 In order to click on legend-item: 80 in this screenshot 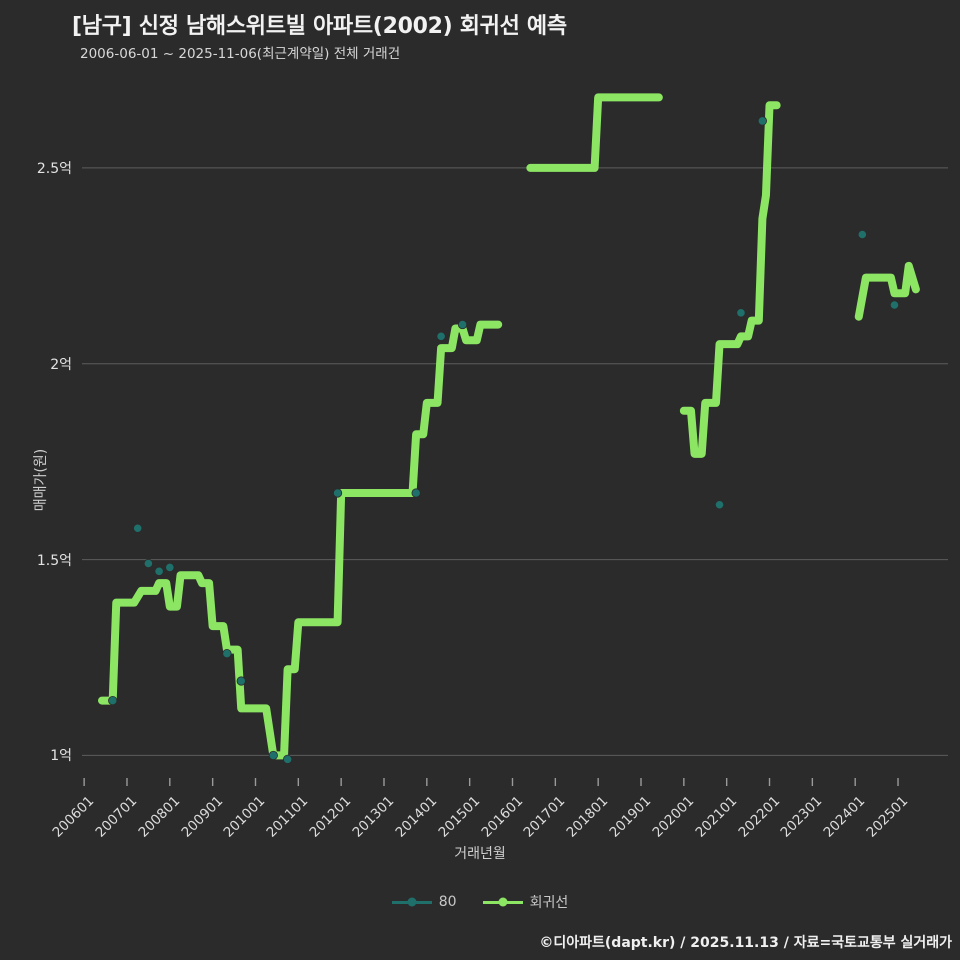, I will do `click(424, 902)`.